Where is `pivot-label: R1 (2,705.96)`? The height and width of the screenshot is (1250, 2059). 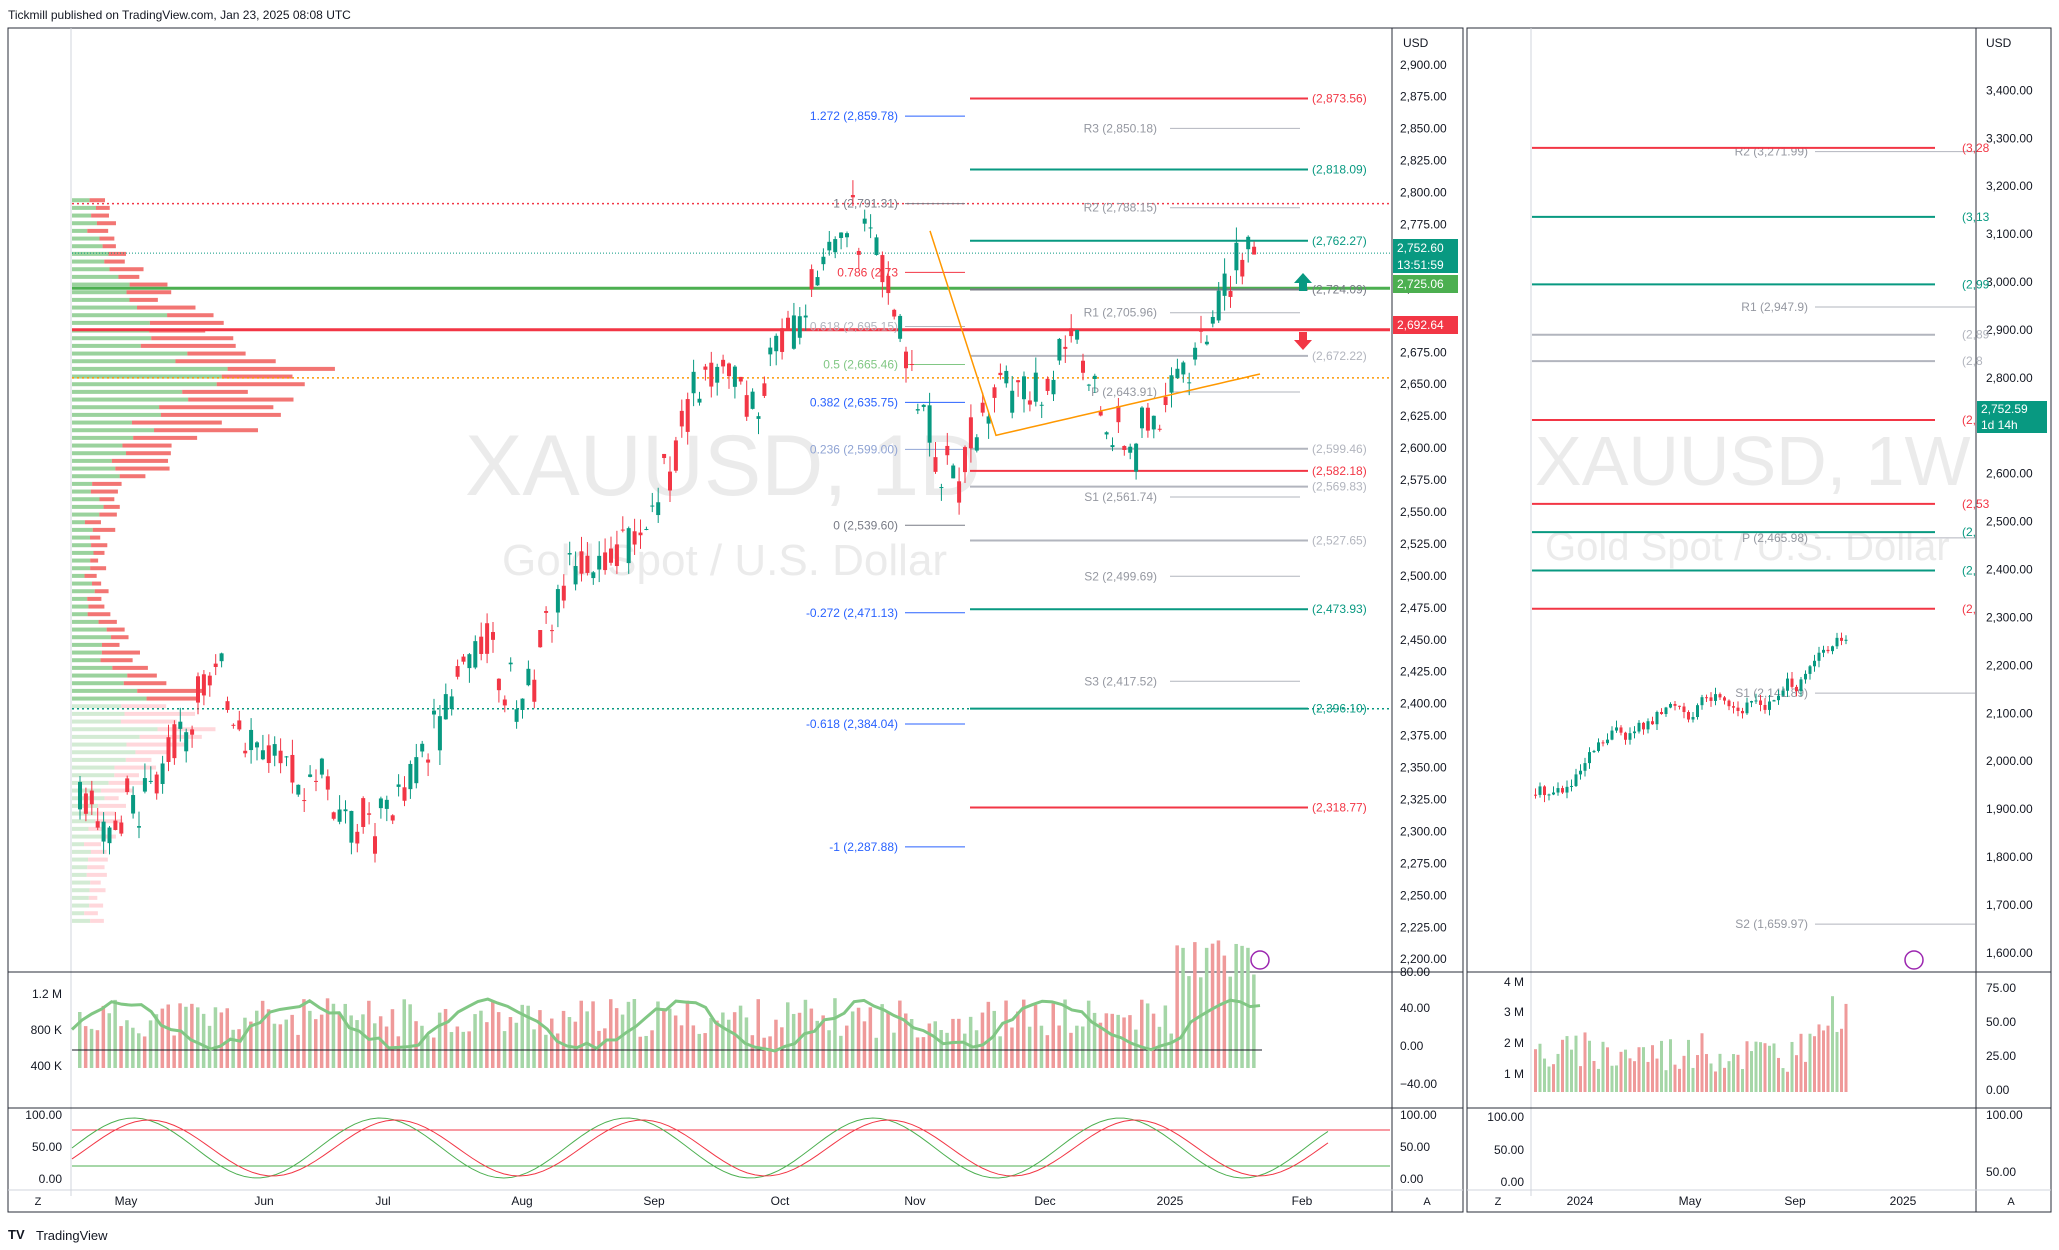
pivot-label: R1 (2,705.96) is located at coordinates (1120, 313).